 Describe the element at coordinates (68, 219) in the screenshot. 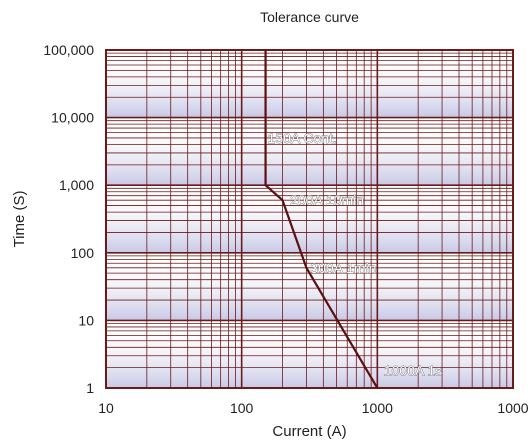

I see `y-tick-labels: 1 10 100 1,000 10,000 100,000` at that location.